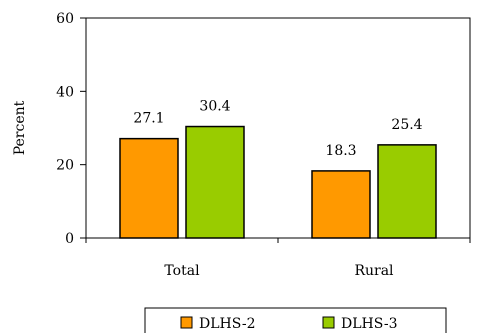  I want to click on data-label: 27.1, so click(148, 119).